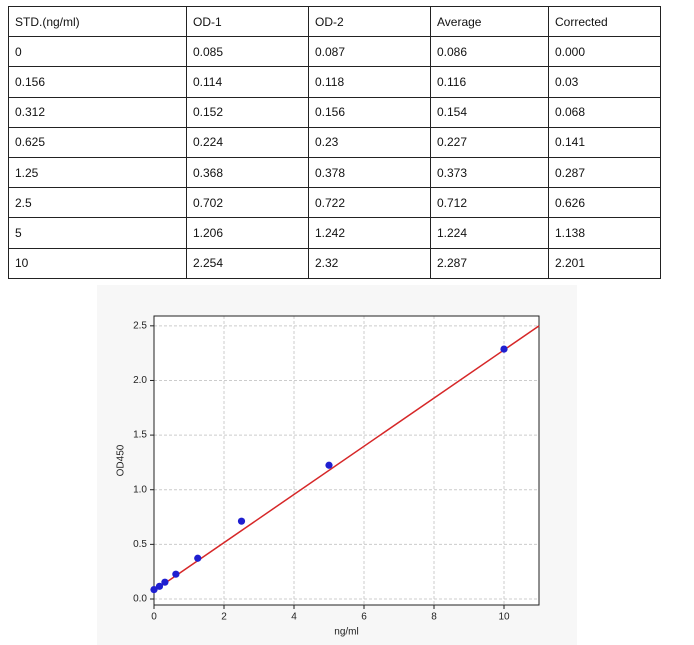  Describe the element at coordinates (434, 617) in the screenshot. I see `x-tick-label: 8` at that location.